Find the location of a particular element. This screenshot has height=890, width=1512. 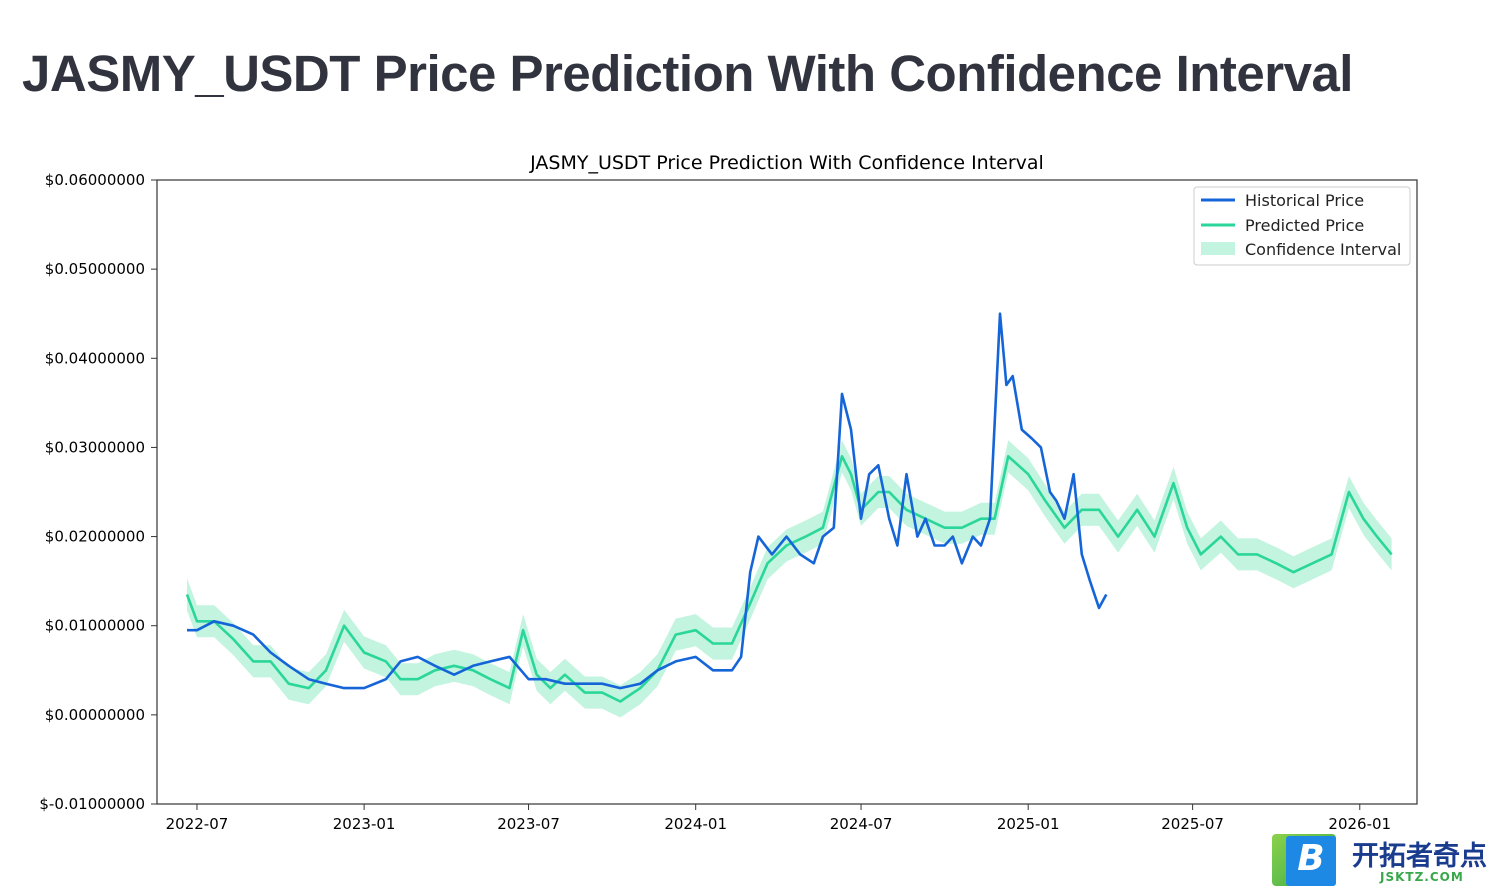

watermark-badge-letter: B is located at coordinates (1311, 861).